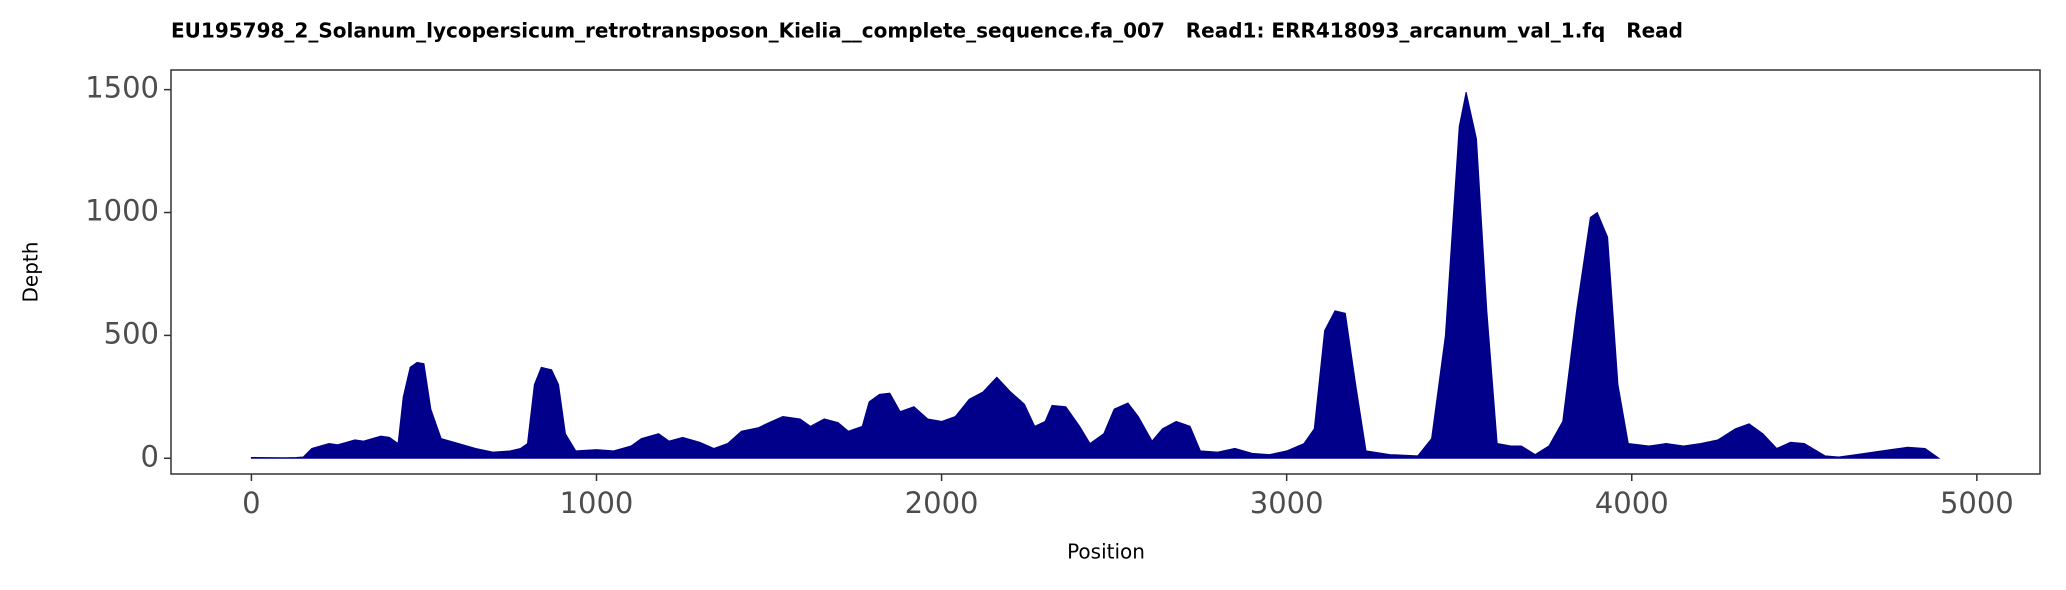 The height and width of the screenshot is (590, 2066). What do you see at coordinates (131, 333) in the screenshot?
I see `y-tick-label: 500` at bounding box center [131, 333].